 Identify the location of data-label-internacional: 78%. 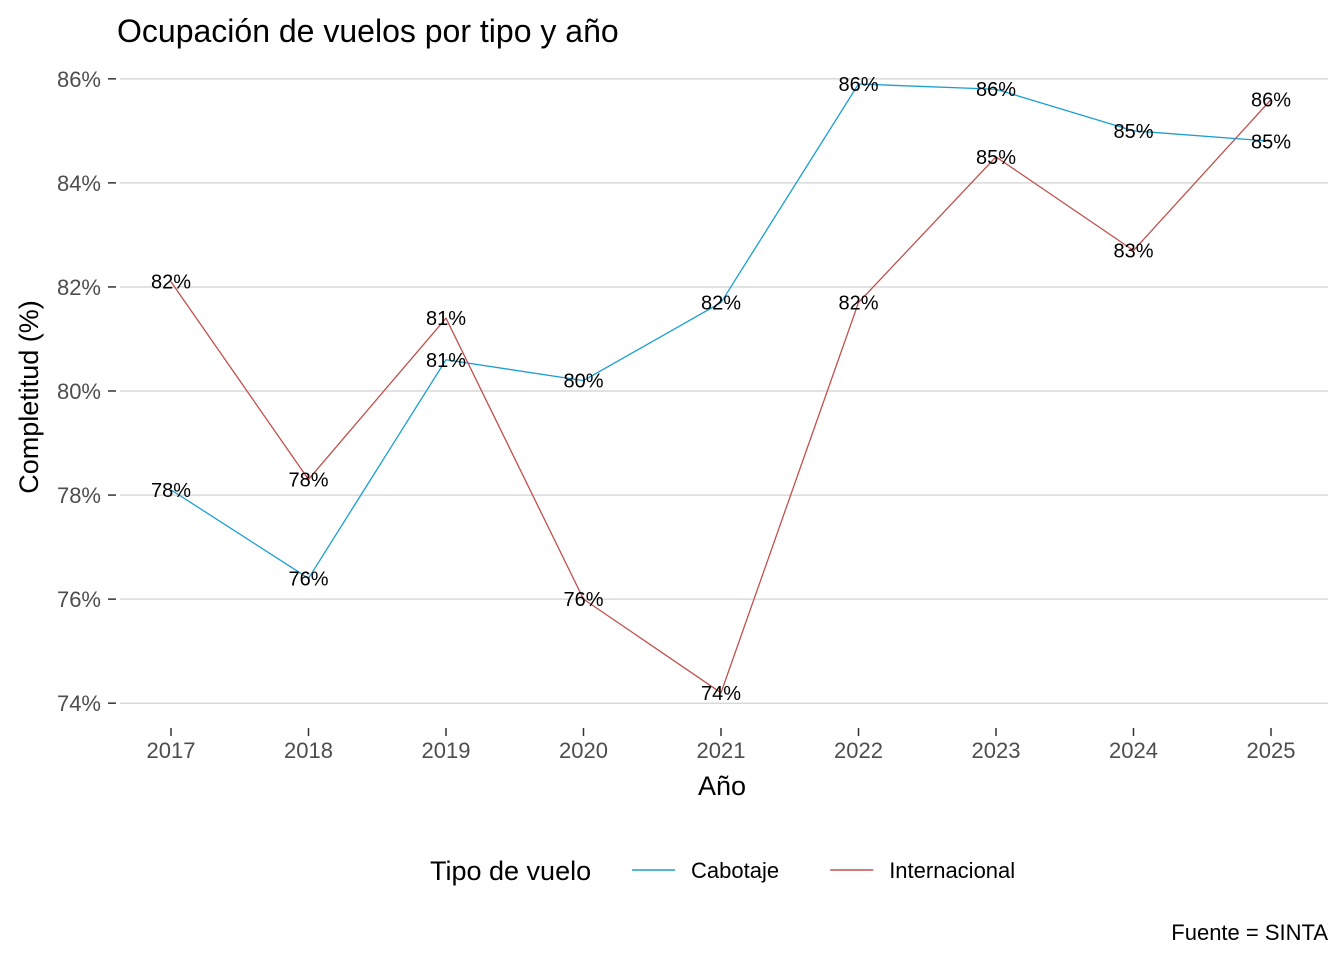
(308, 480).